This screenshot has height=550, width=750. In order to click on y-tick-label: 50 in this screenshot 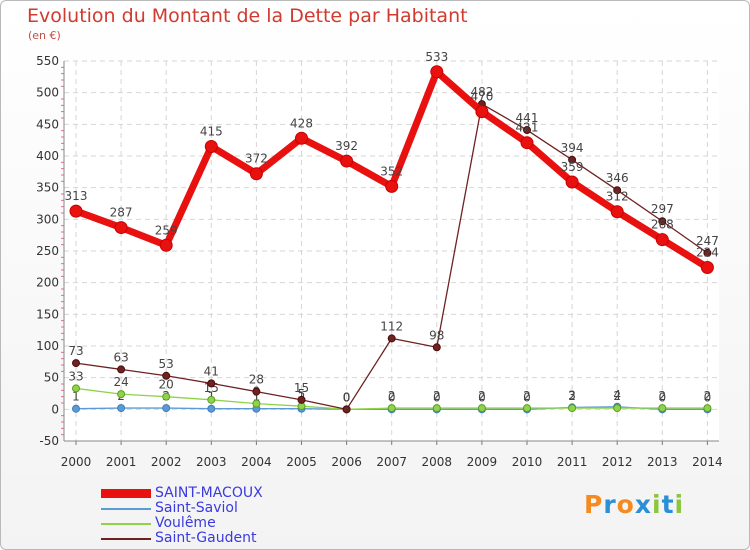, I will do `click(51, 378)`.